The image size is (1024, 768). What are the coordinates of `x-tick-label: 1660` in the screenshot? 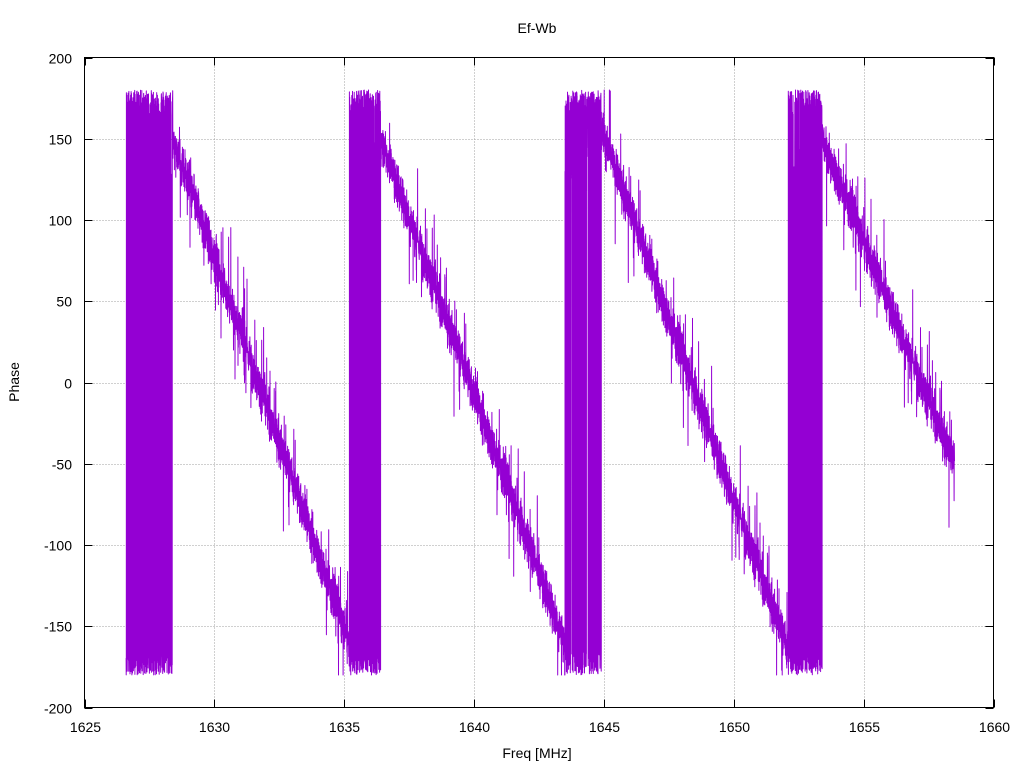 It's located at (994, 727).